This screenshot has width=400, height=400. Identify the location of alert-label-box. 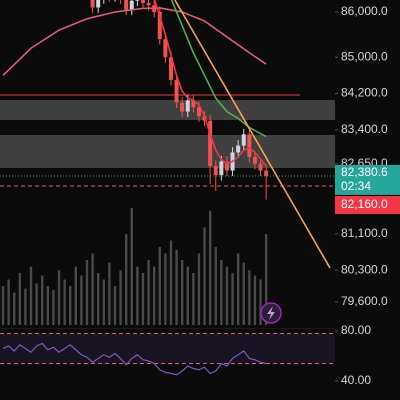
(367, 204).